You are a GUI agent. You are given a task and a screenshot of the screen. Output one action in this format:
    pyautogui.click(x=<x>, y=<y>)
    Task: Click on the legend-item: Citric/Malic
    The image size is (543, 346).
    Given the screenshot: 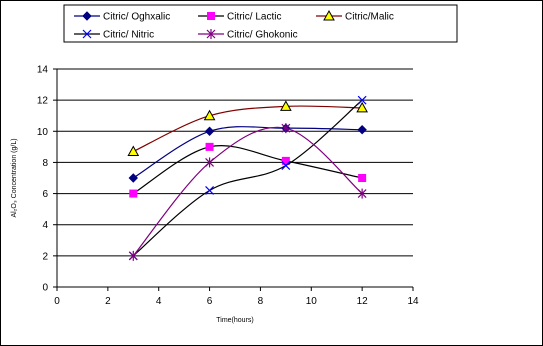 What is the action you would take?
    pyautogui.click(x=355, y=16)
    